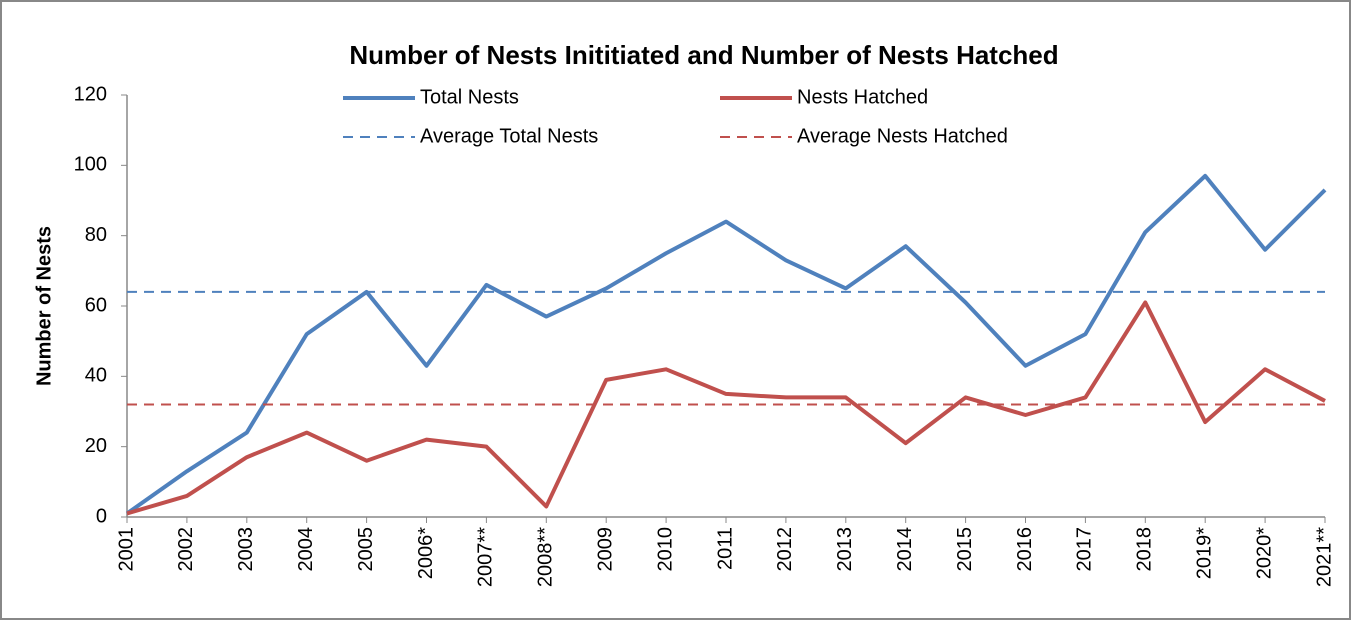 This screenshot has height=625, width=1351. I want to click on x-tick-label: 2015, so click(965, 549).